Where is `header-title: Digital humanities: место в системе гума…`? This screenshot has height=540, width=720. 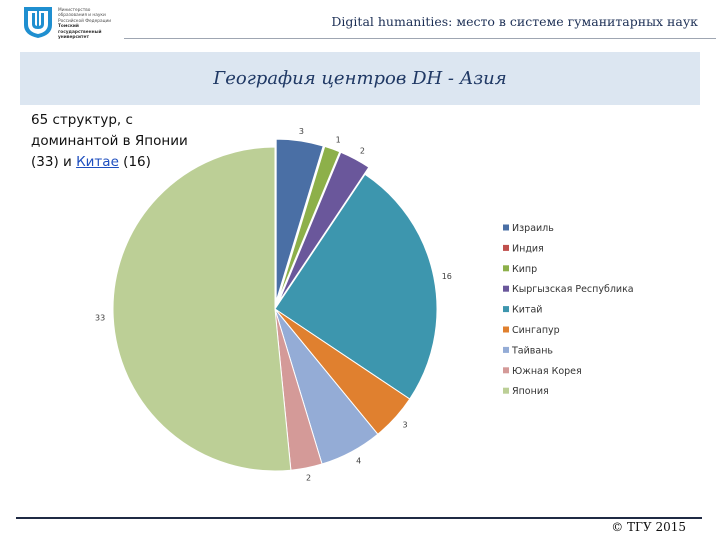 header-title: Digital humanities: место в системе гума… is located at coordinates (514, 21).